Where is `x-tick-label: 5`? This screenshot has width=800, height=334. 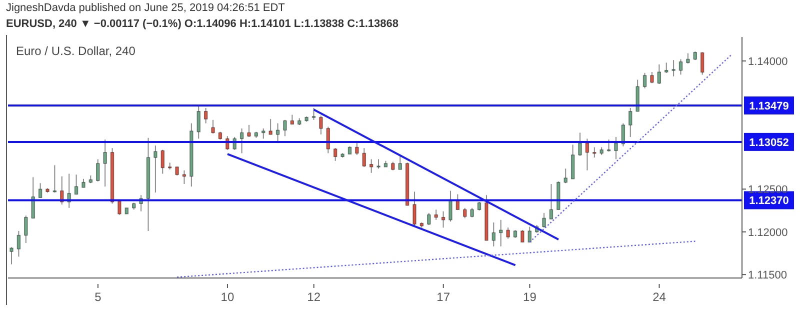
x-tick-label: 5 is located at coordinates (98, 297).